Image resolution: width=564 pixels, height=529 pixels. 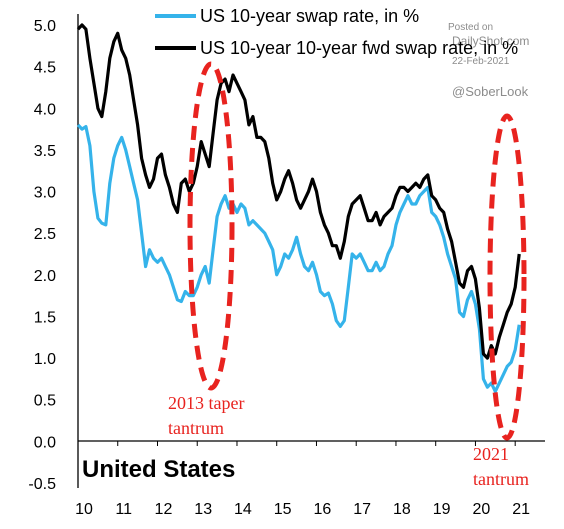 I want to click on y-tick-label: 4.0, so click(x=45, y=109).